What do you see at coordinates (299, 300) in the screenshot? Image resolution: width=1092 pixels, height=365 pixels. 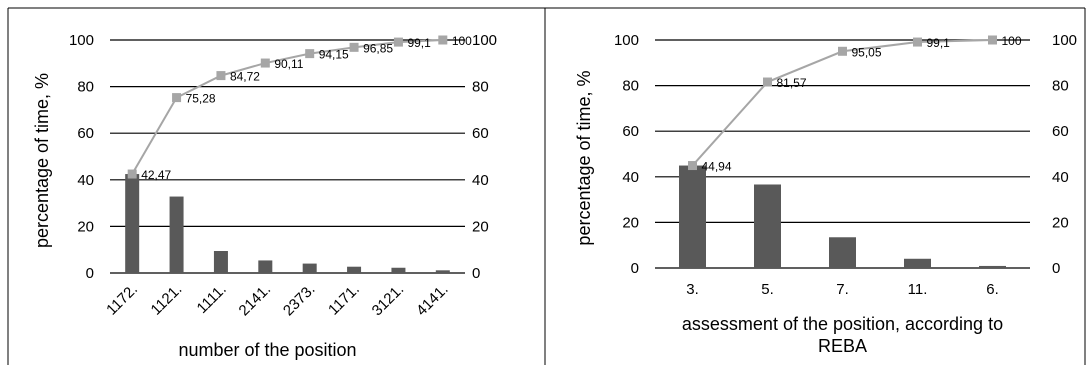 I see `x-tick-label: 2373.` at bounding box center [299, 300].